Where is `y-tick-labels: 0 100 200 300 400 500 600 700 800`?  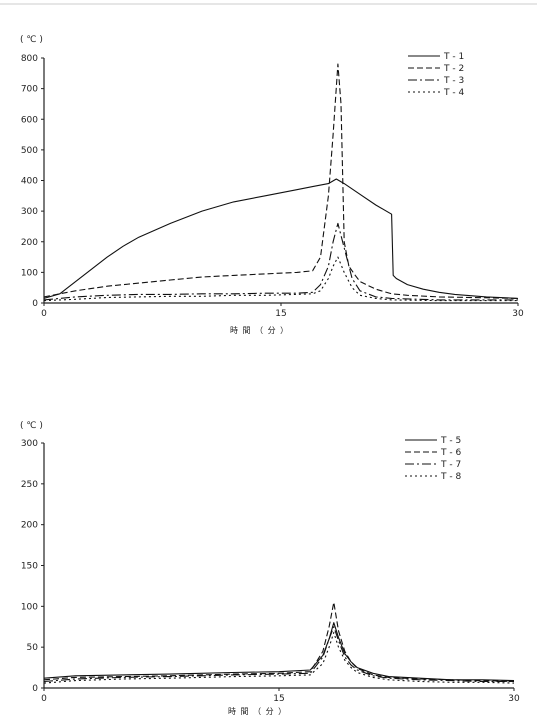 y-tick-labels: 0 100 200 300 400 500 600 700 800 is located at coordinates (32, 181).